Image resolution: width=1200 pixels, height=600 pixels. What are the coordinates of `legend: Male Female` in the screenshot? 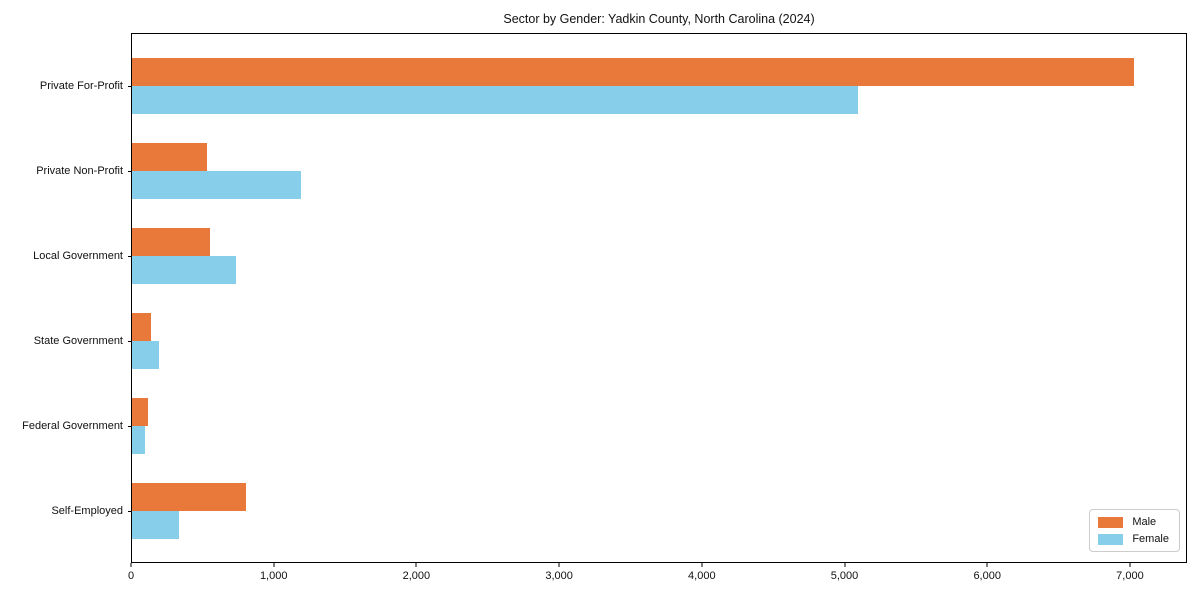 It's located at (1134, 530).